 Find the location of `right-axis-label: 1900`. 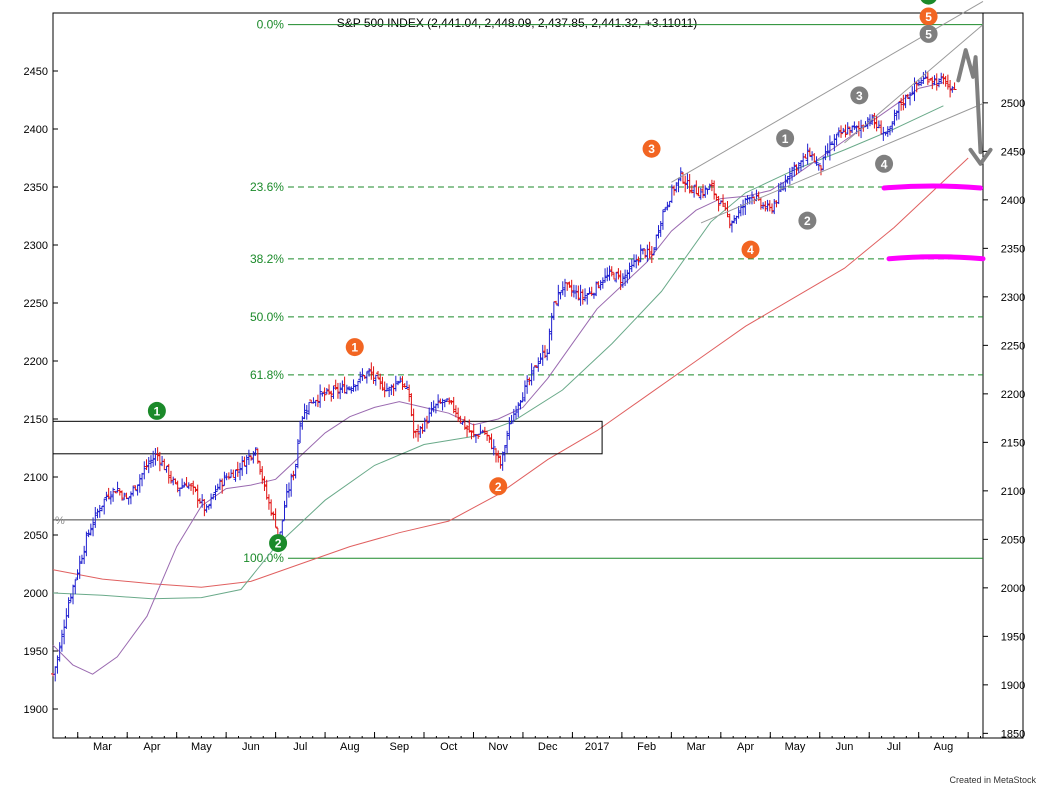

right-axis-label: 1900 is located at coordinates (1013, 686).